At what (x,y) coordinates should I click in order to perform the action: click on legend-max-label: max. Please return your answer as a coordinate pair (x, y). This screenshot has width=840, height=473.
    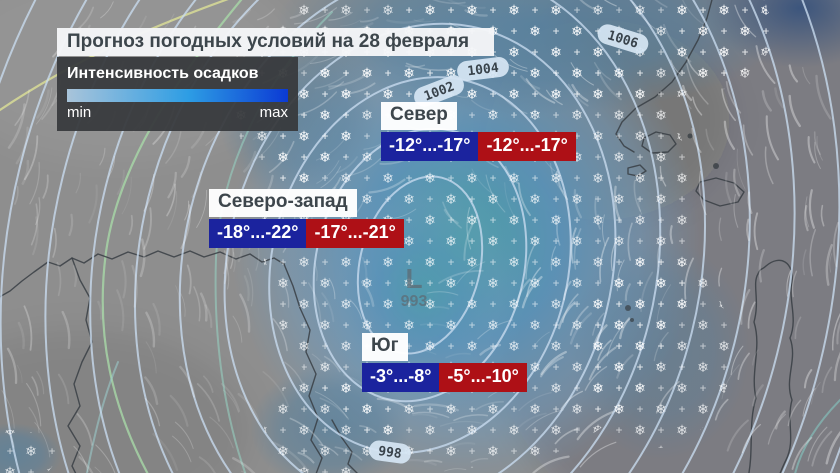
    Looking at the image, I should click on (273, 112).